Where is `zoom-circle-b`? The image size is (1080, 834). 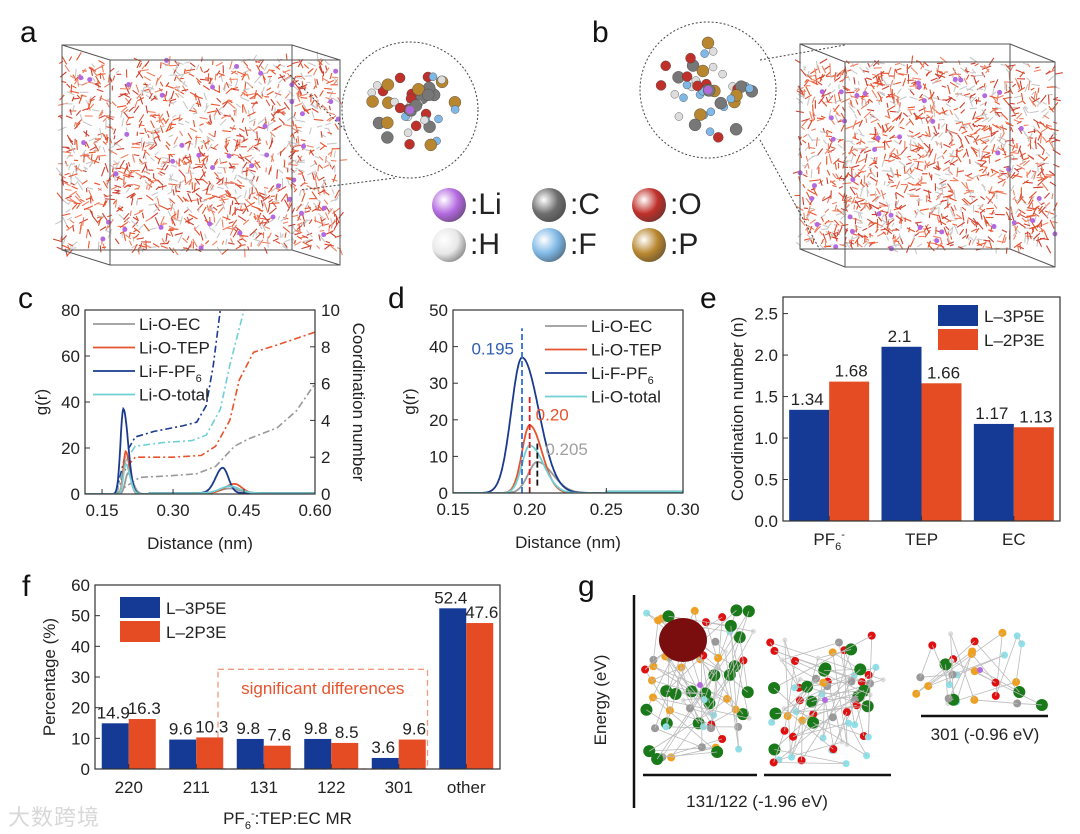
zoom-circle-b is located at coordinates (742, 136).